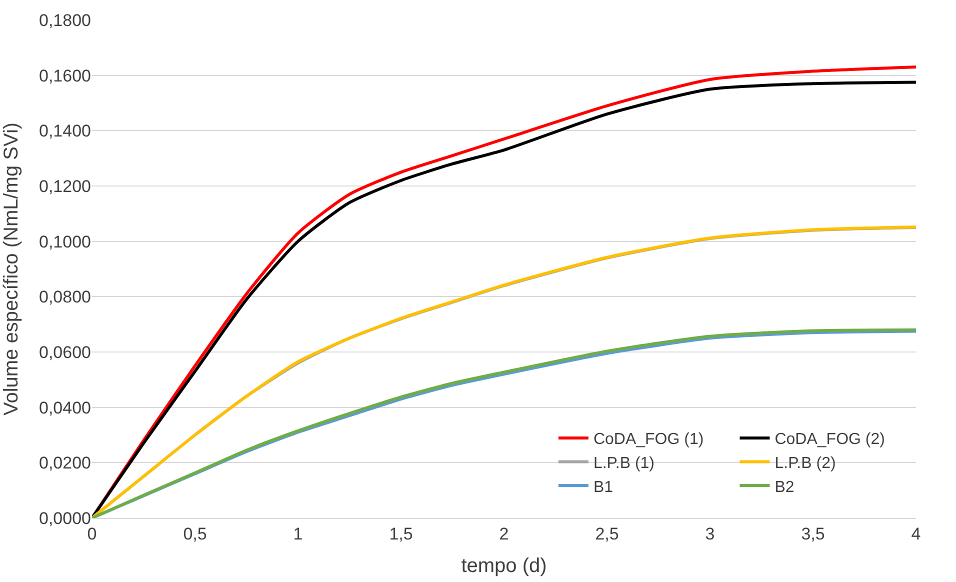  I want to click on x-tick-label: 1, so click(298, 534).